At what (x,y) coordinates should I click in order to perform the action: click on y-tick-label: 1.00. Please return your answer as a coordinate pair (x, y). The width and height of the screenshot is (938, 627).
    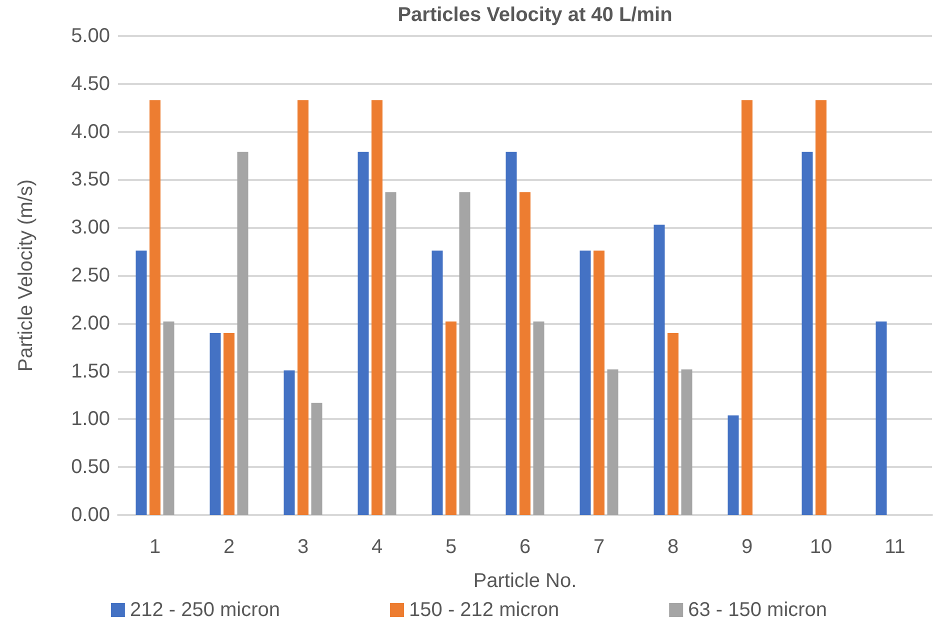
    Looking at the image, I should click on (90, 419).